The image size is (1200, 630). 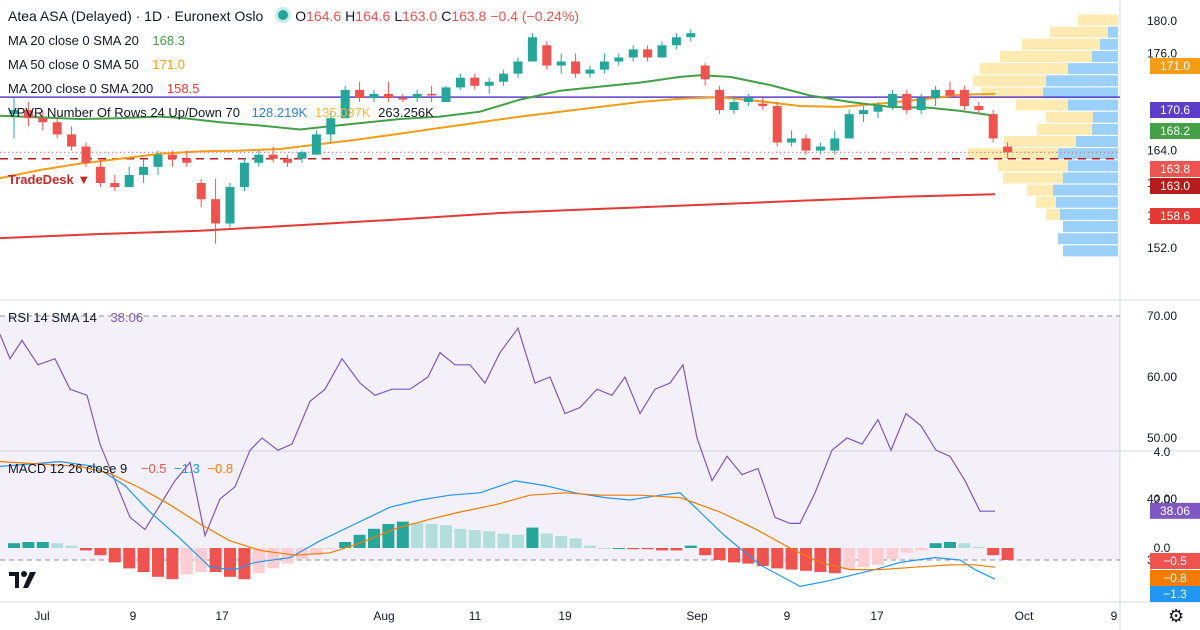 I want to click on rsi-legend: RSI 14 SMA 14 38.06, so click(x=77, y=317).